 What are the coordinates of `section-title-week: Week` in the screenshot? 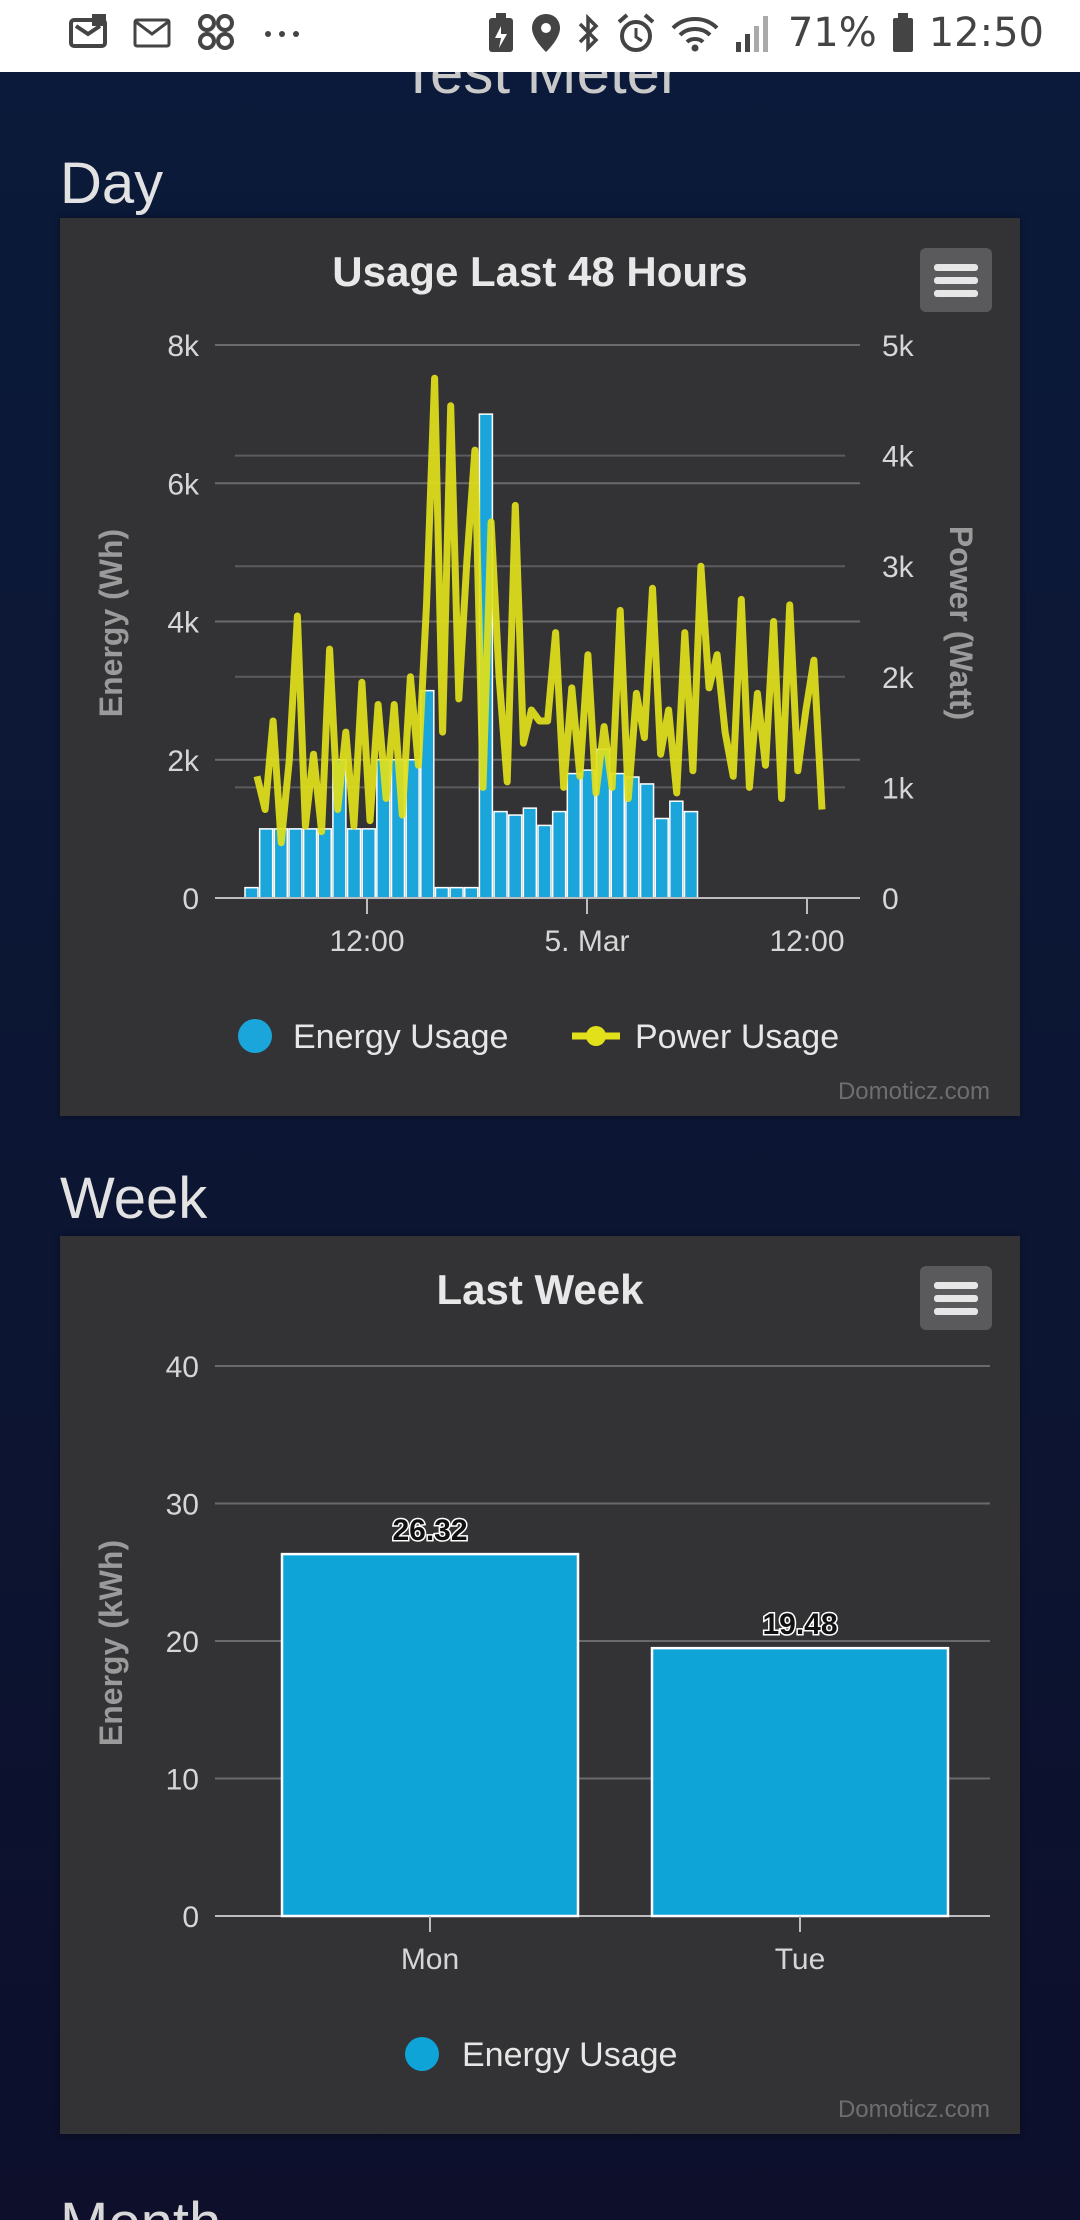 It's located at (134, 1198).